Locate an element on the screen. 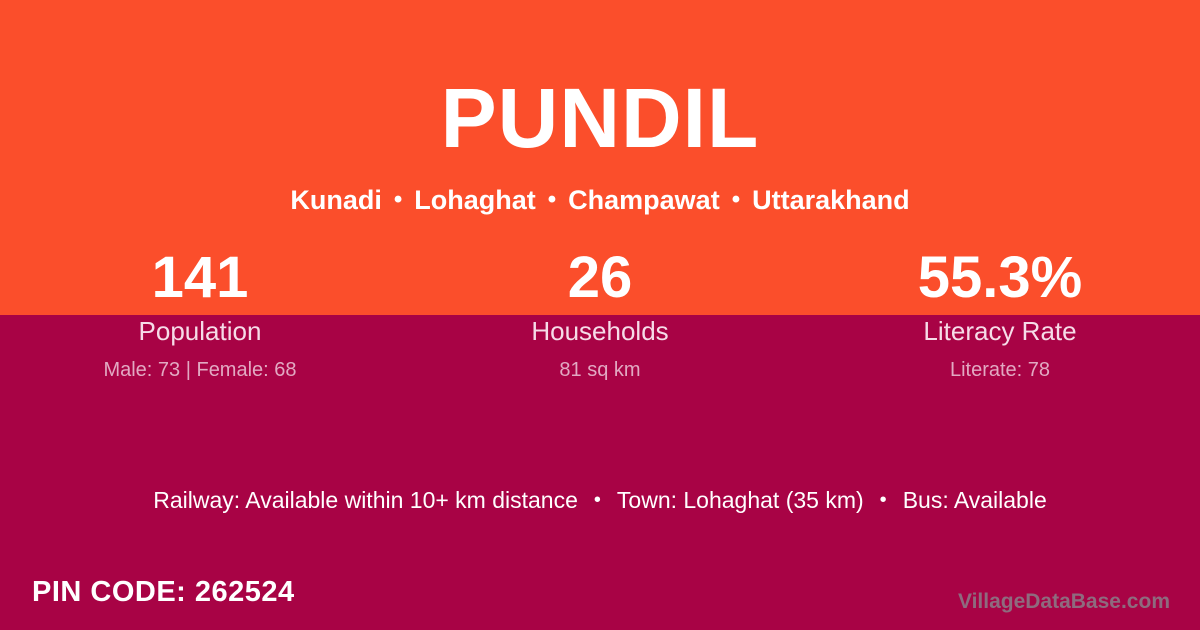 This screenshot has height=630, width=1200. location-breadcrumb: Kunadi • Lohaghat • Champawat • Uttarakhand is located at coordinates (600, 200).